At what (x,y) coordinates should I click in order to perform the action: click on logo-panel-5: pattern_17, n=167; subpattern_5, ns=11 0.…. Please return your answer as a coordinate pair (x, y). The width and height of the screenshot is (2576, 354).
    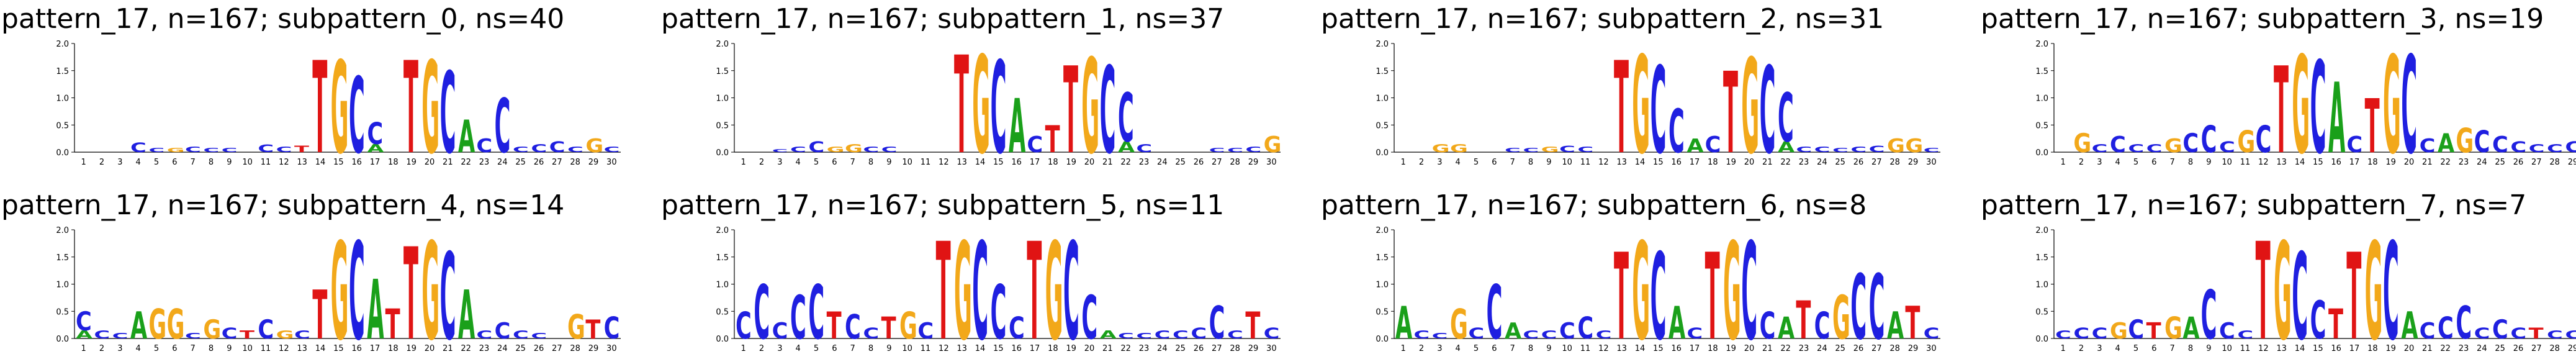
    Looking at the image, I should click on (971, 271).